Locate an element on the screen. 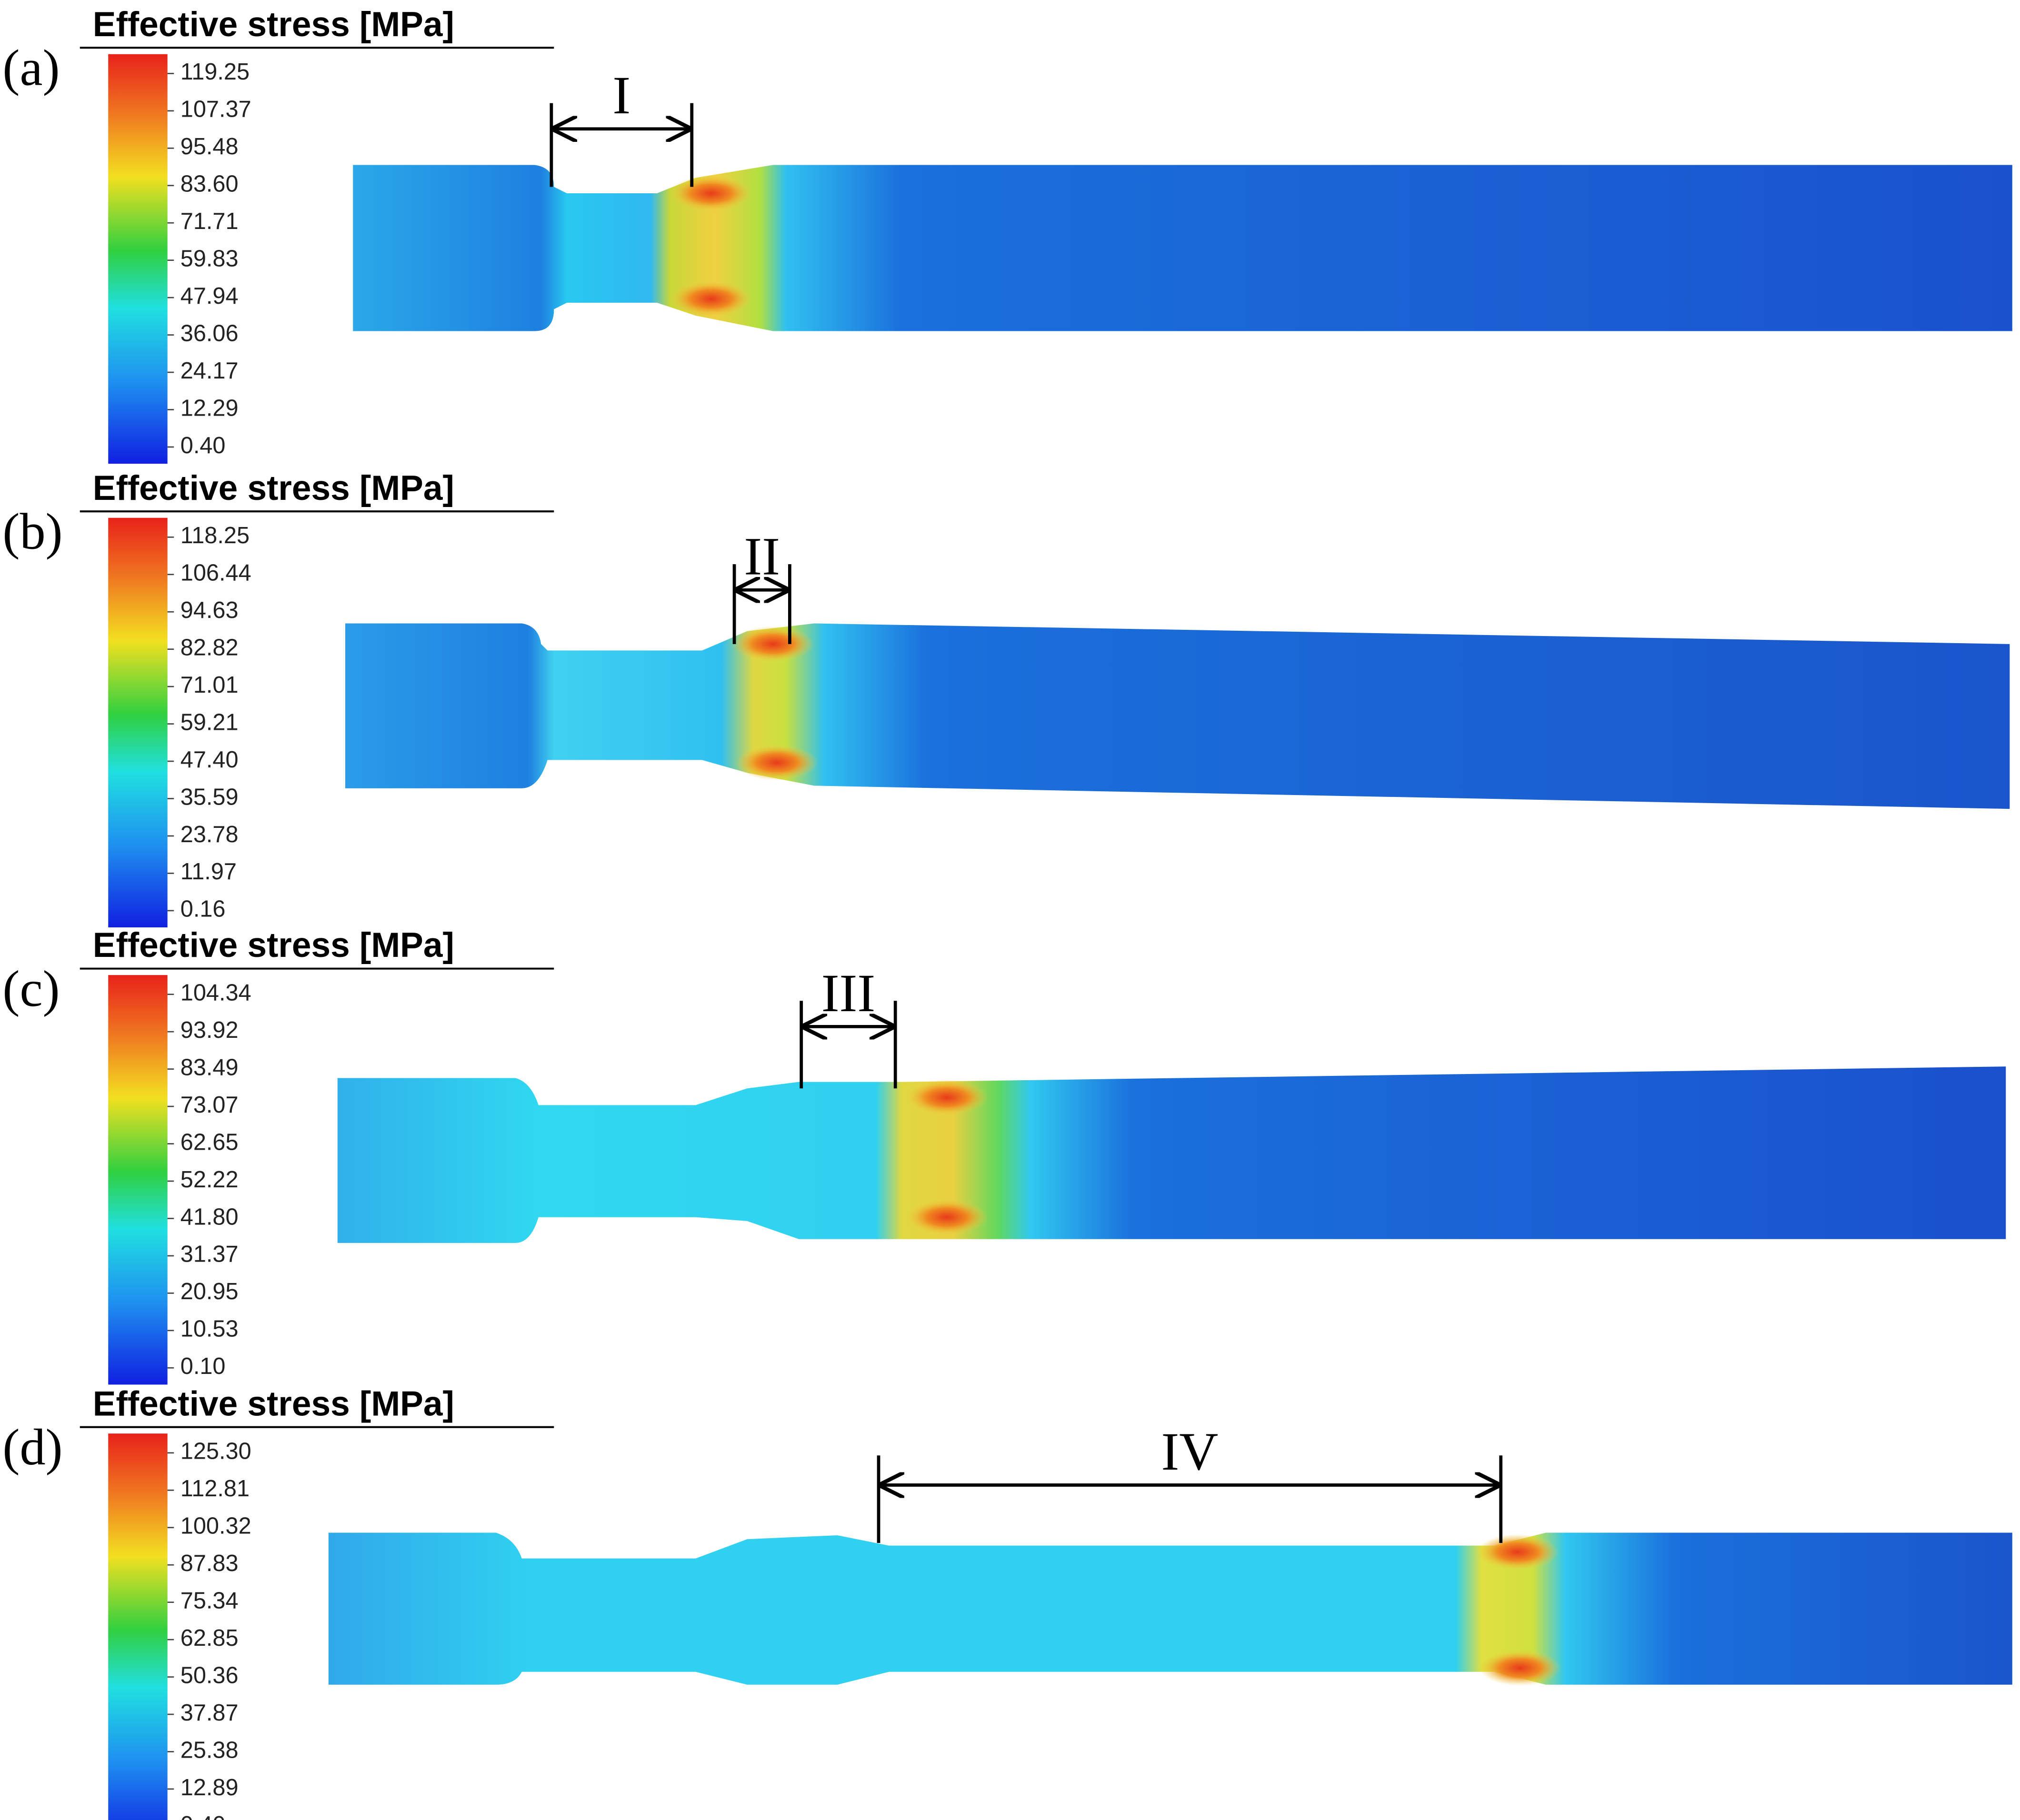  tick-label: 82.82 is located at coordinates (209, 648).